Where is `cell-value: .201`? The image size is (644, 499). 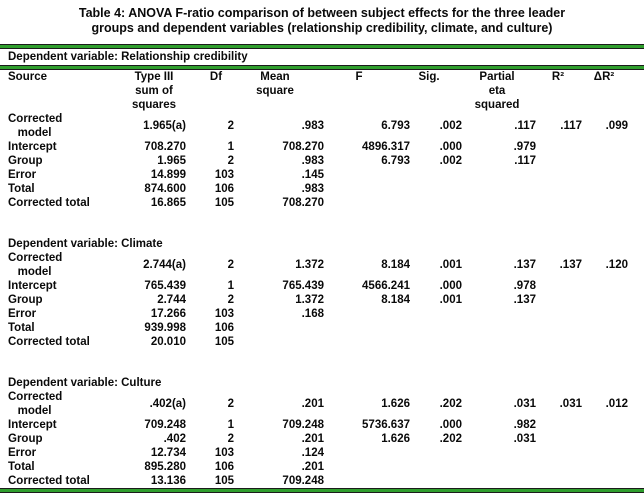
cell-value: .201 is located at coordinates (312, 439).